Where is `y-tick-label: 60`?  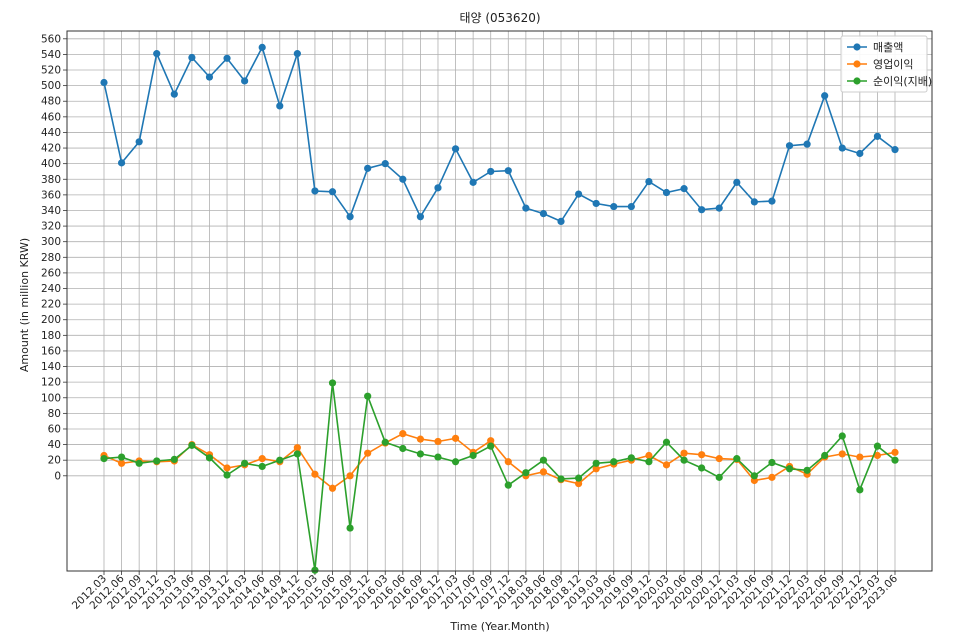
y-tick-label: 60 is located at coordinates (54, 429).